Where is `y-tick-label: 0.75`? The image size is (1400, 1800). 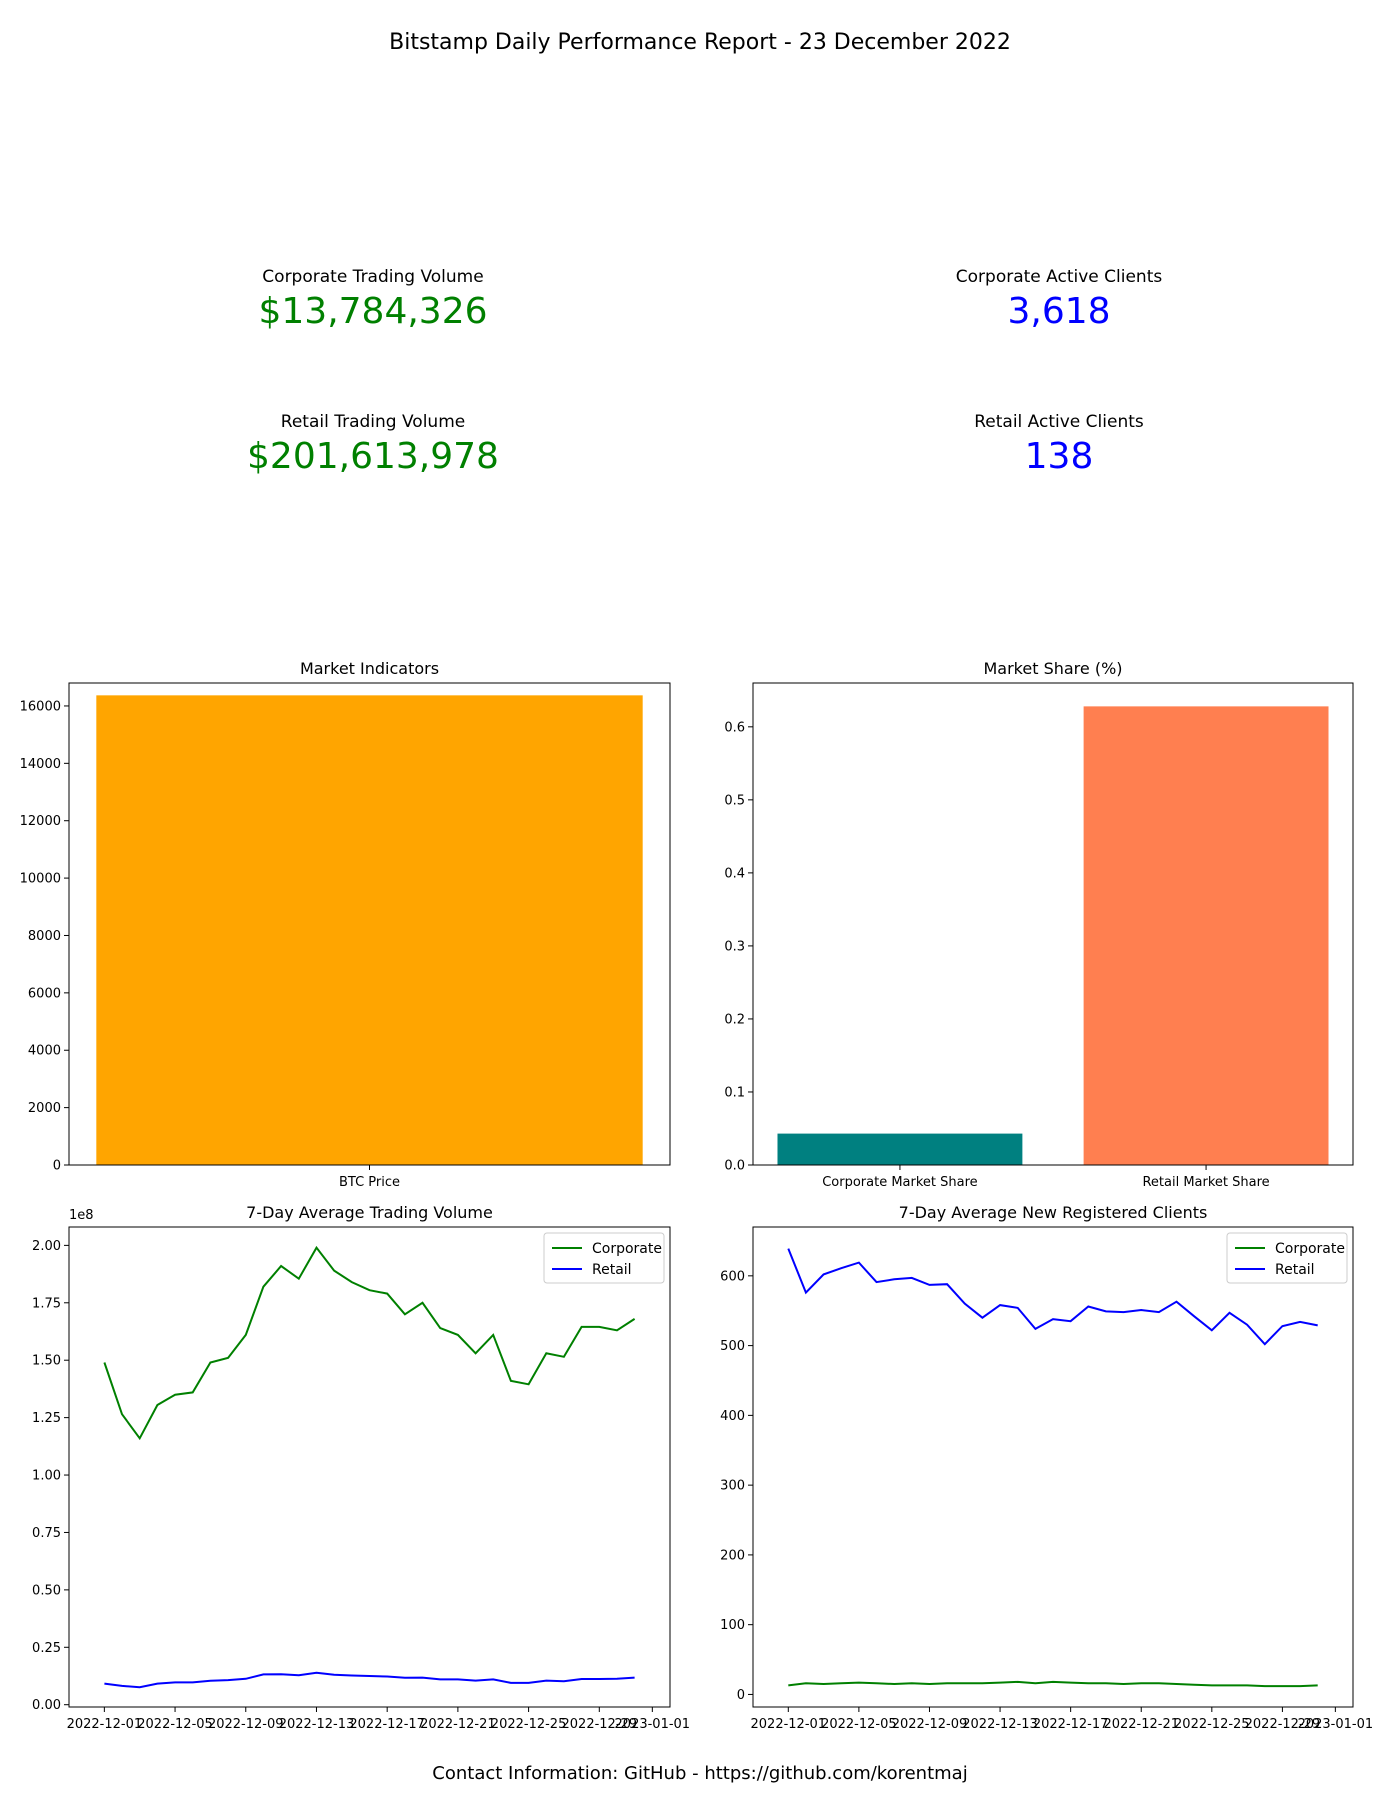
y-tick-label: 0.75 is located at coordinates (46, 1533).